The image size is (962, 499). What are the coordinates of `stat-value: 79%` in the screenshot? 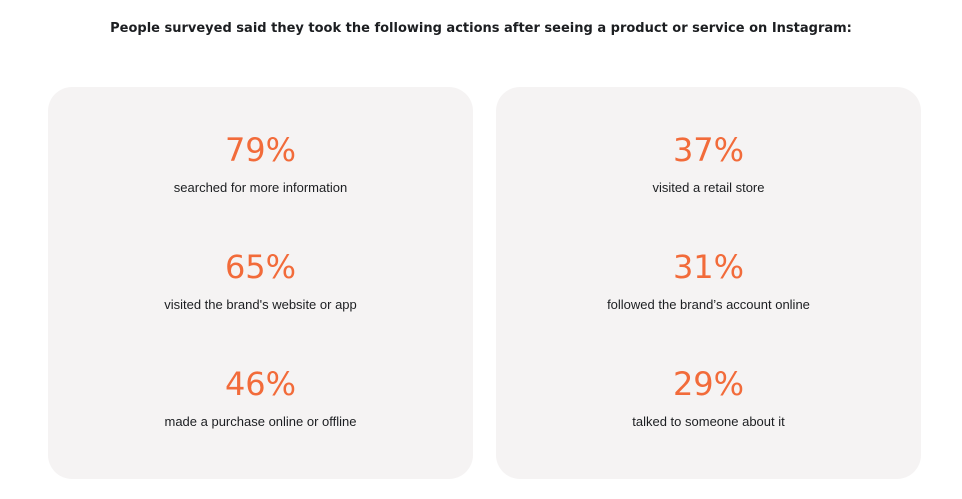 It's located at (260, 150).